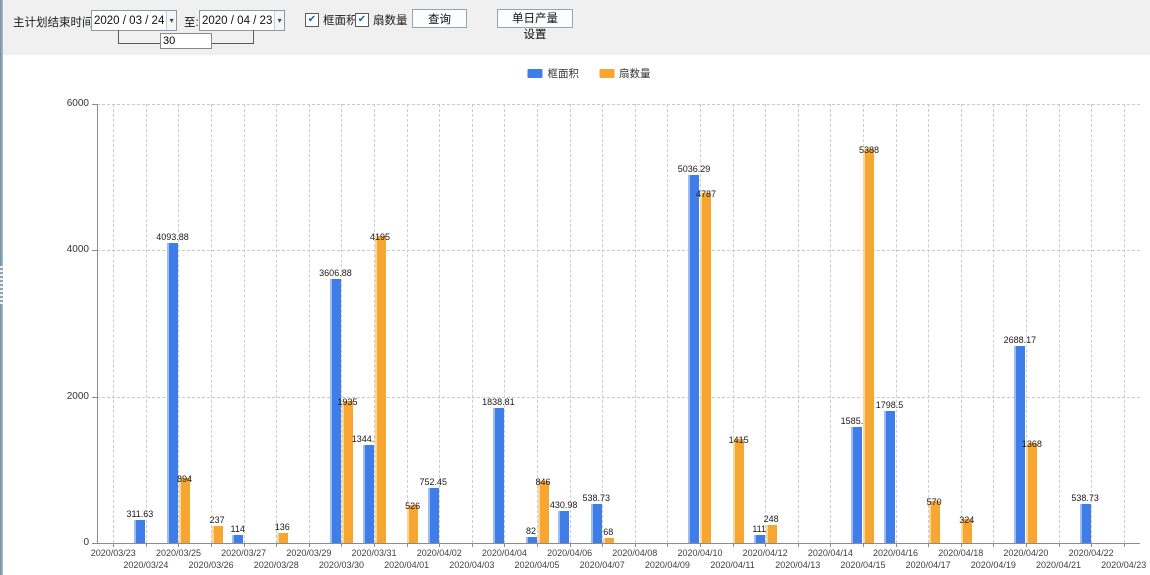 The height and width of the screenshot is (575, 1150). Describe the element at coordinates (1091, 553) in the screenshot. I see `x-tick-label: 2020/04/22` at that location.